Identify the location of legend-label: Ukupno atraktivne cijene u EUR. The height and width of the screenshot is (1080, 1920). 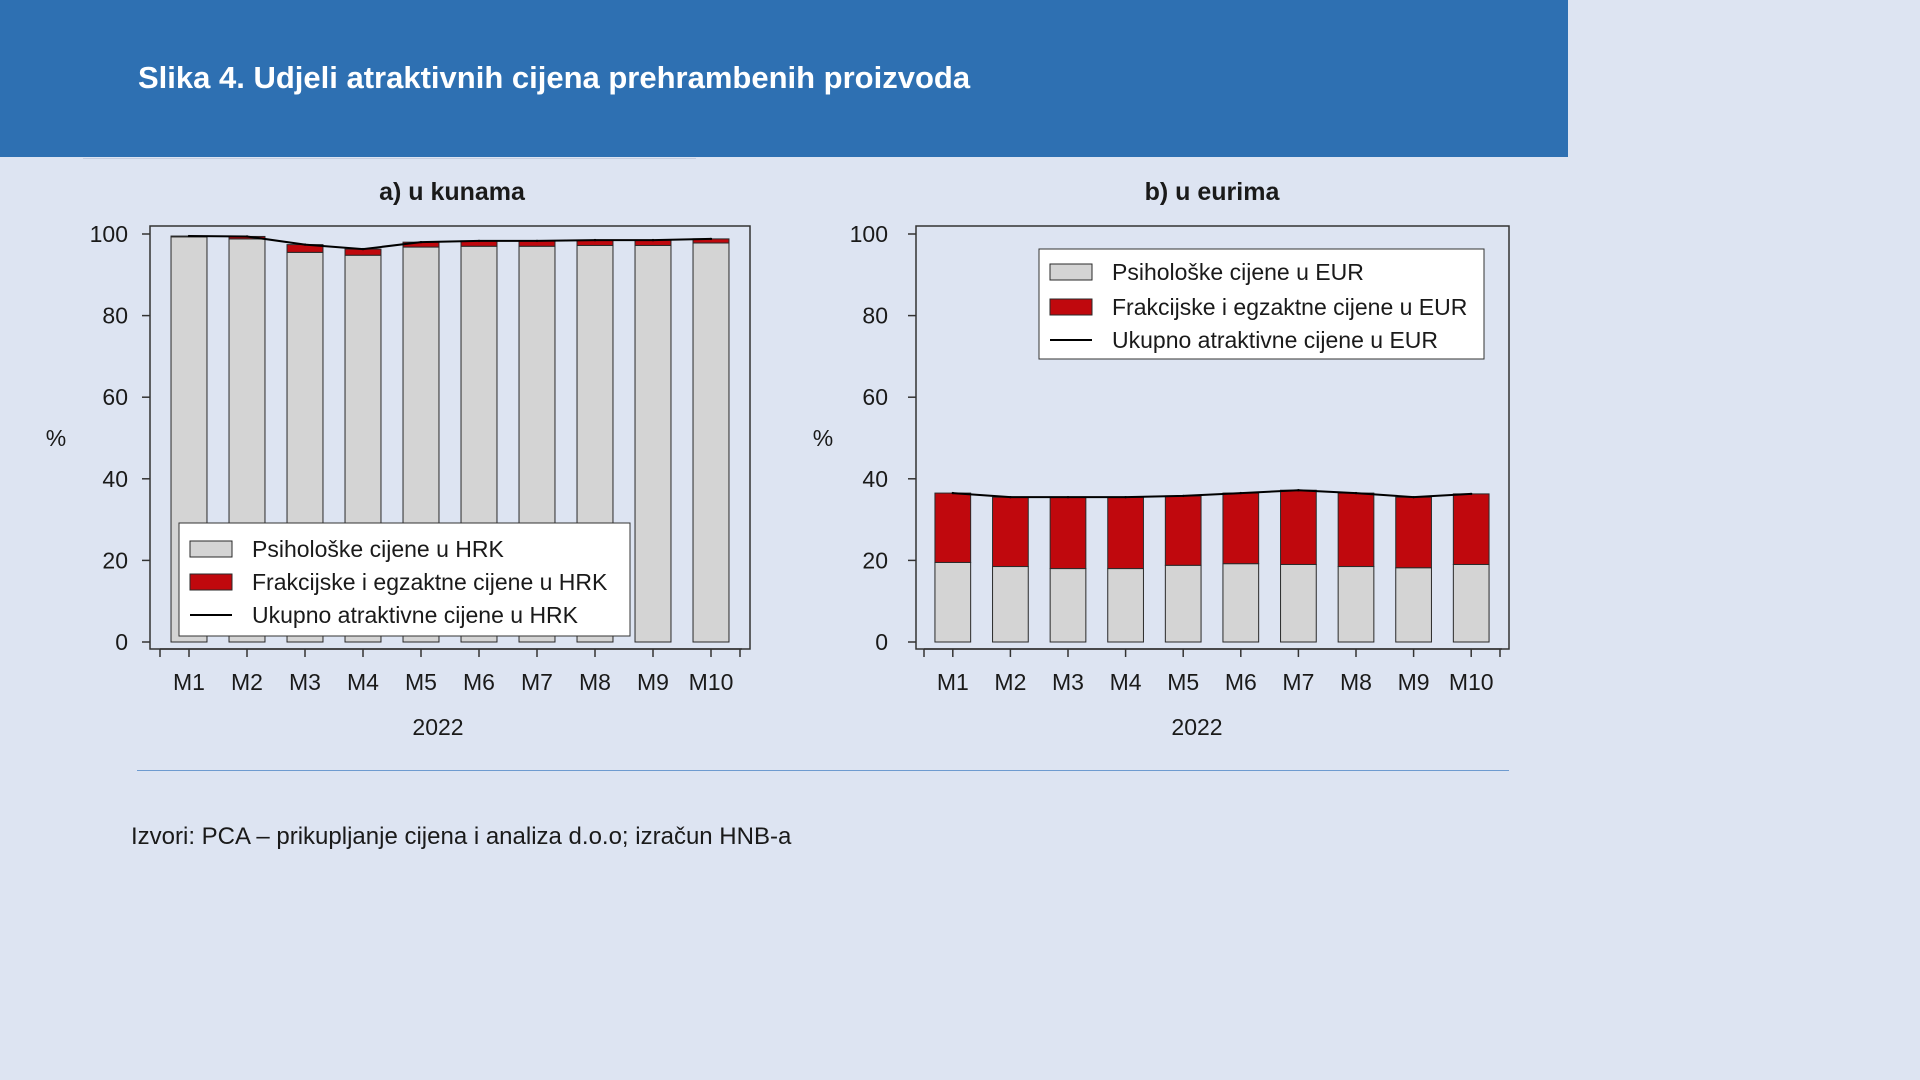
(1275, 340).